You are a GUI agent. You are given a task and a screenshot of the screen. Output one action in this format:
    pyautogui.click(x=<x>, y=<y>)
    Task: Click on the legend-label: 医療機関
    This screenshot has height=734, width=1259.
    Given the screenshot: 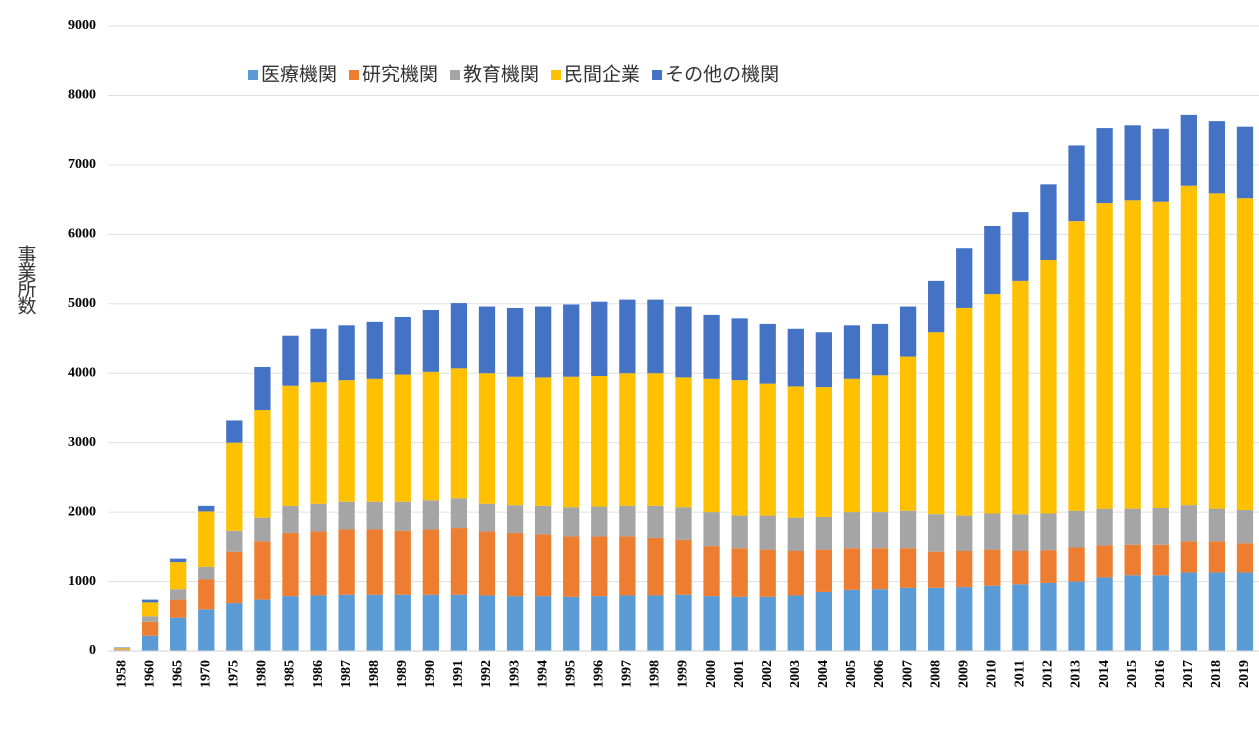 What is the action you would take?
    pyautogui.click(x=299, y=75)
    